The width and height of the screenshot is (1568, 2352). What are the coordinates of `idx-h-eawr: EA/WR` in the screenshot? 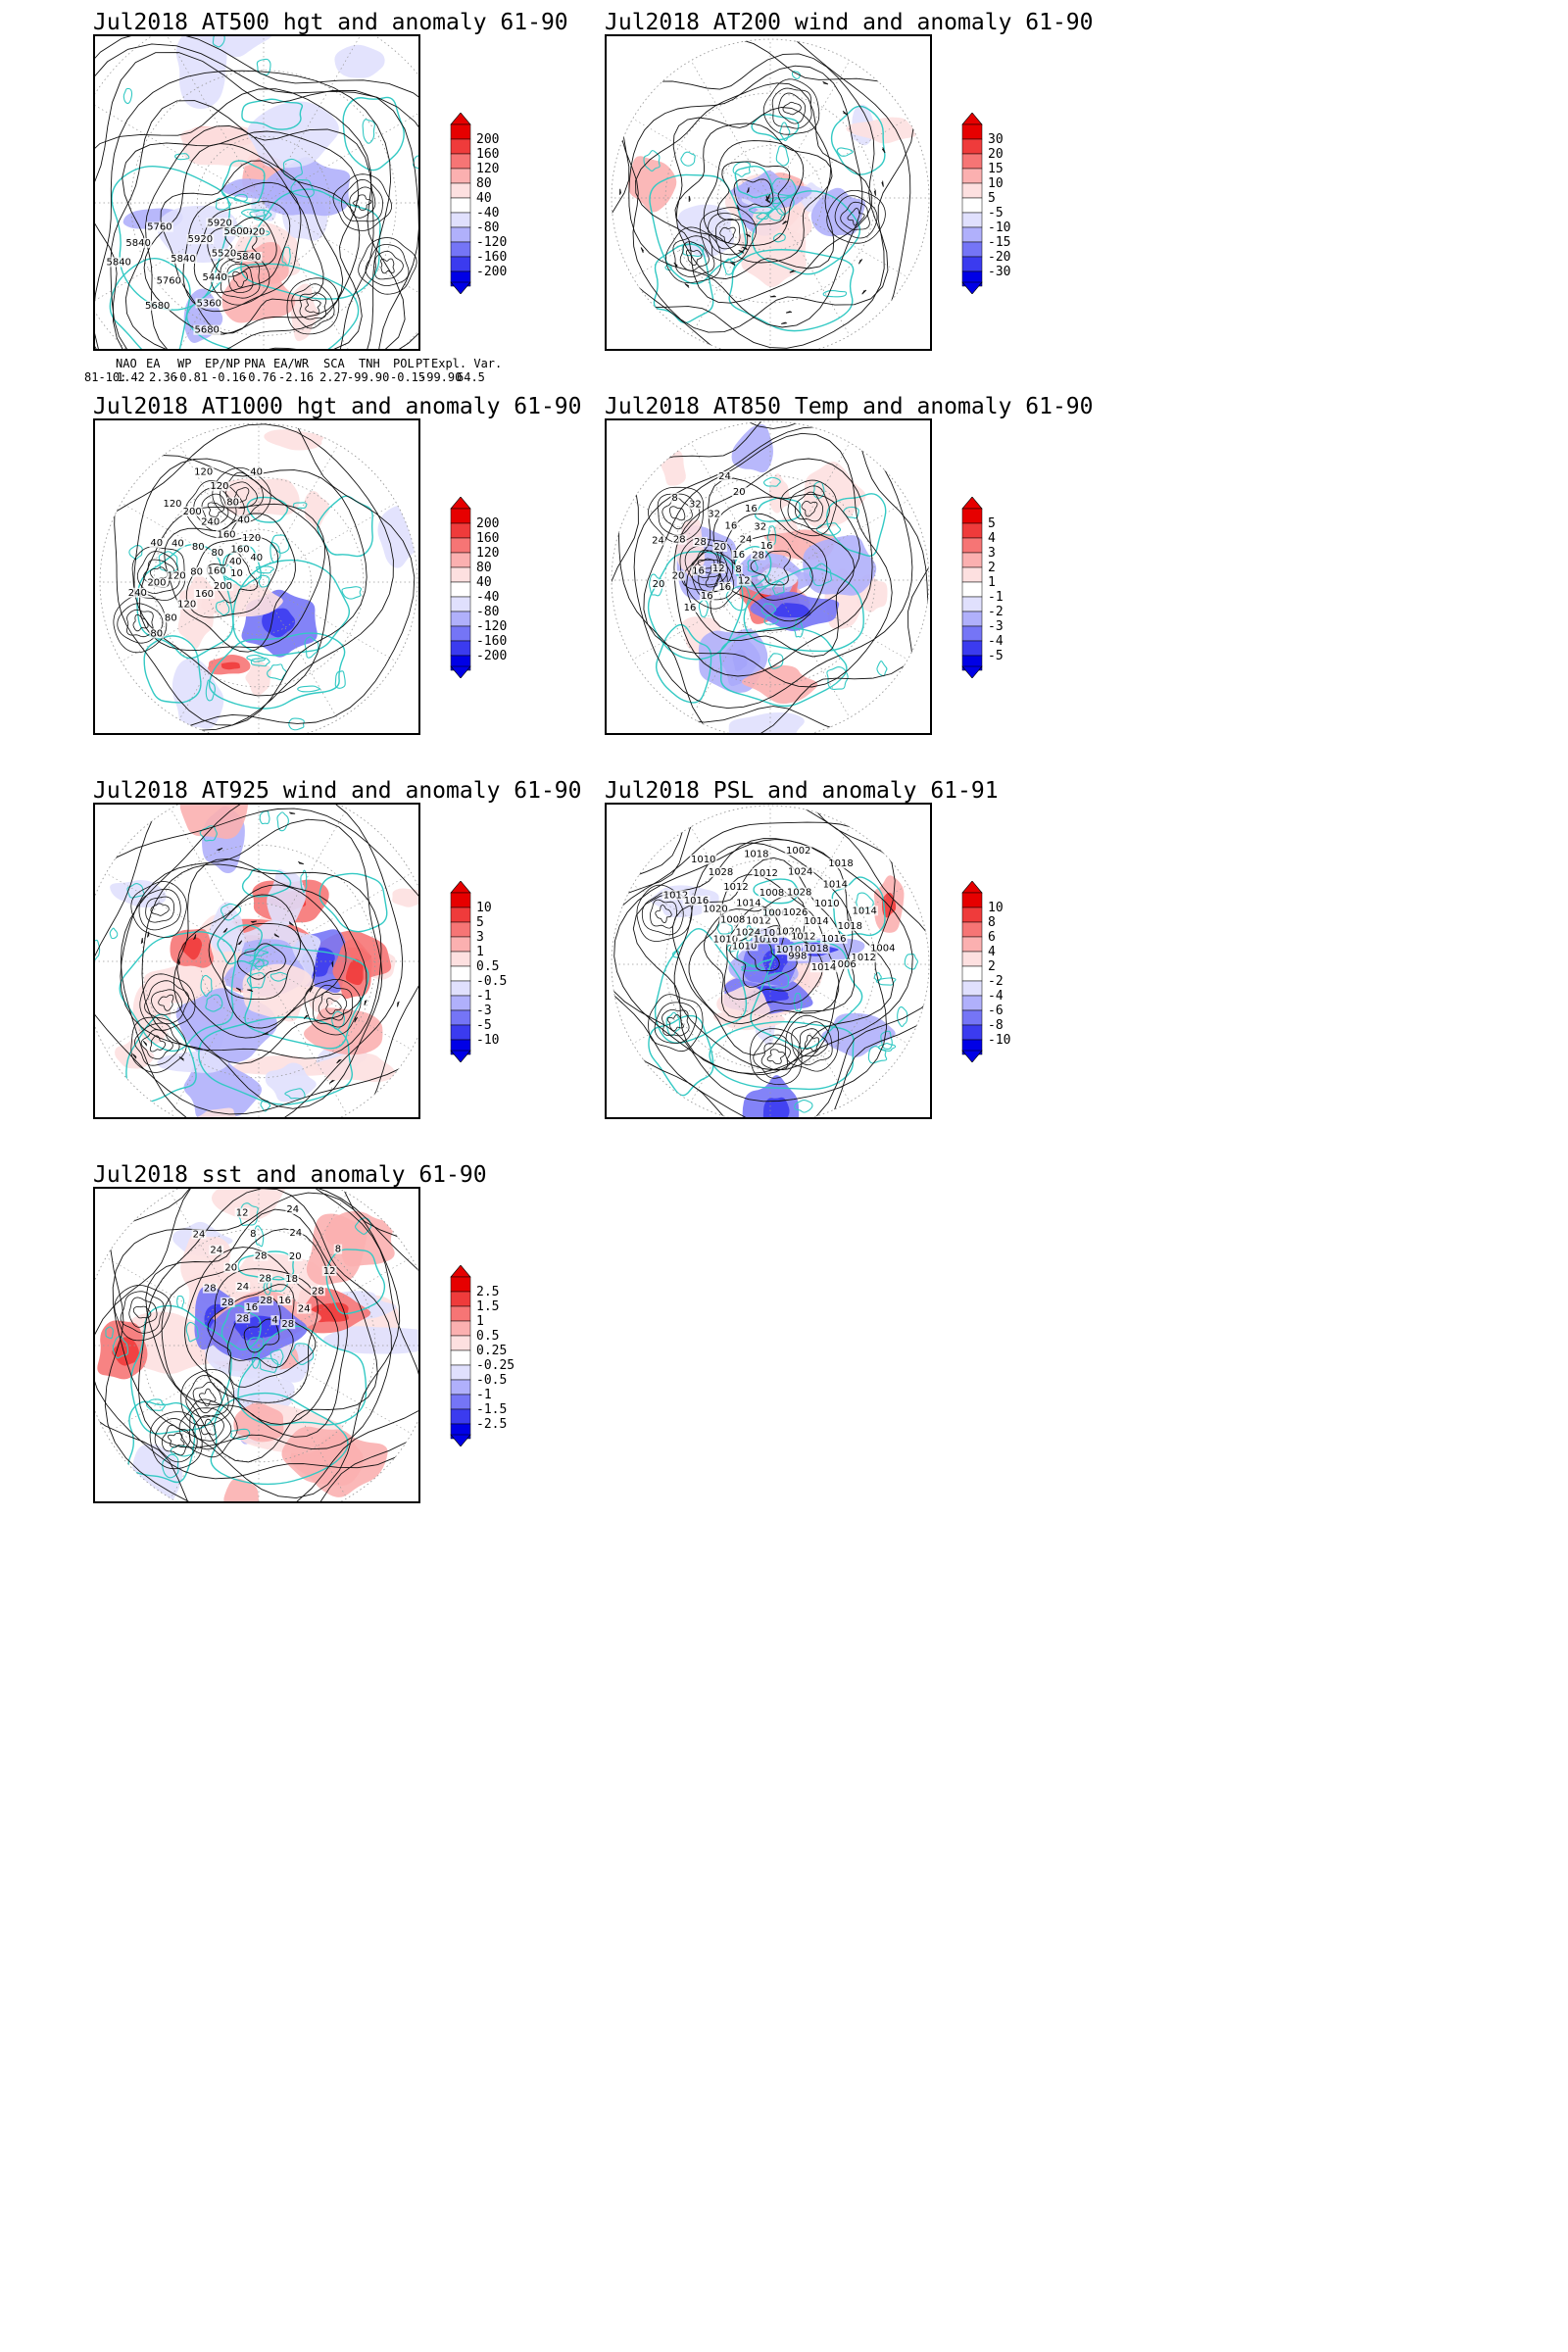 It's located at (291, 363).